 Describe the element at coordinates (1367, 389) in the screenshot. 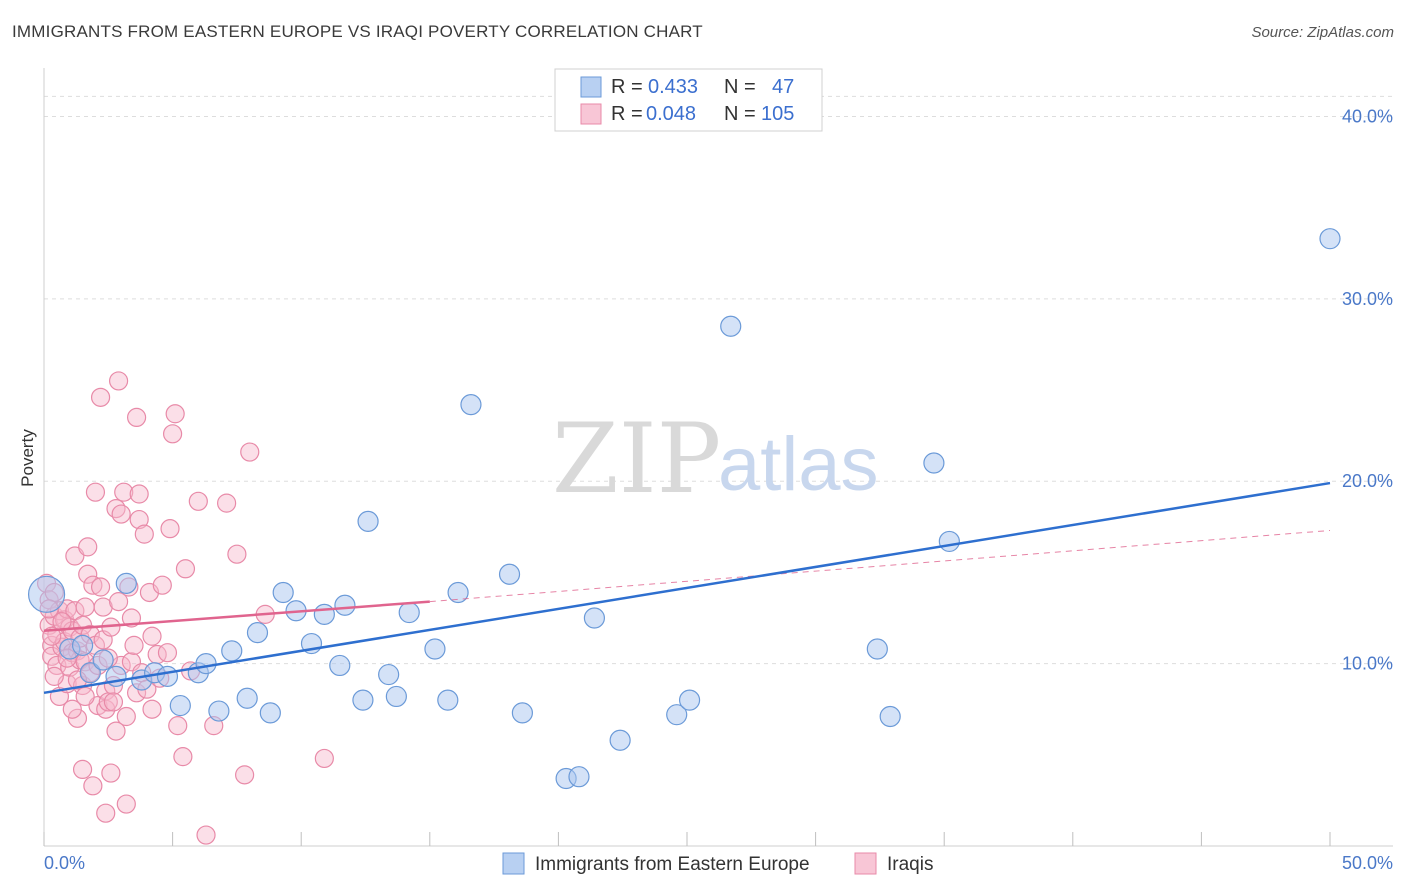

I see `y-tick-labels: 10.0% 20.0% 30.0% 40.0%` at that location.